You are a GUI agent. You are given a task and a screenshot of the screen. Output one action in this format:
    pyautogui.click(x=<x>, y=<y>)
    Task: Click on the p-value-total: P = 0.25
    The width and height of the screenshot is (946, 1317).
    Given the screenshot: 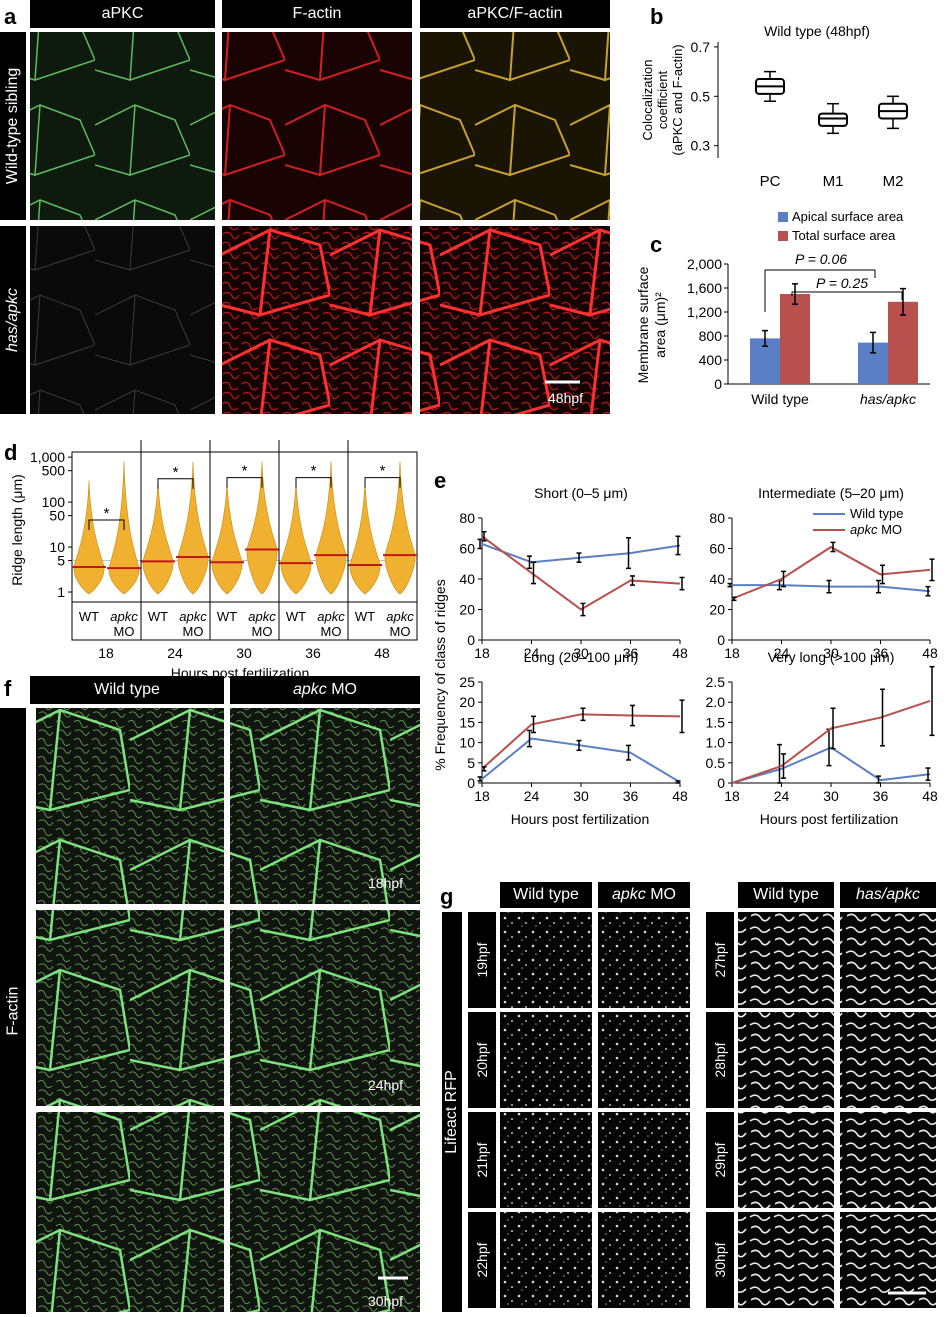 What is the action you would take?
    pyautogui.click(x=842, y=283)
    